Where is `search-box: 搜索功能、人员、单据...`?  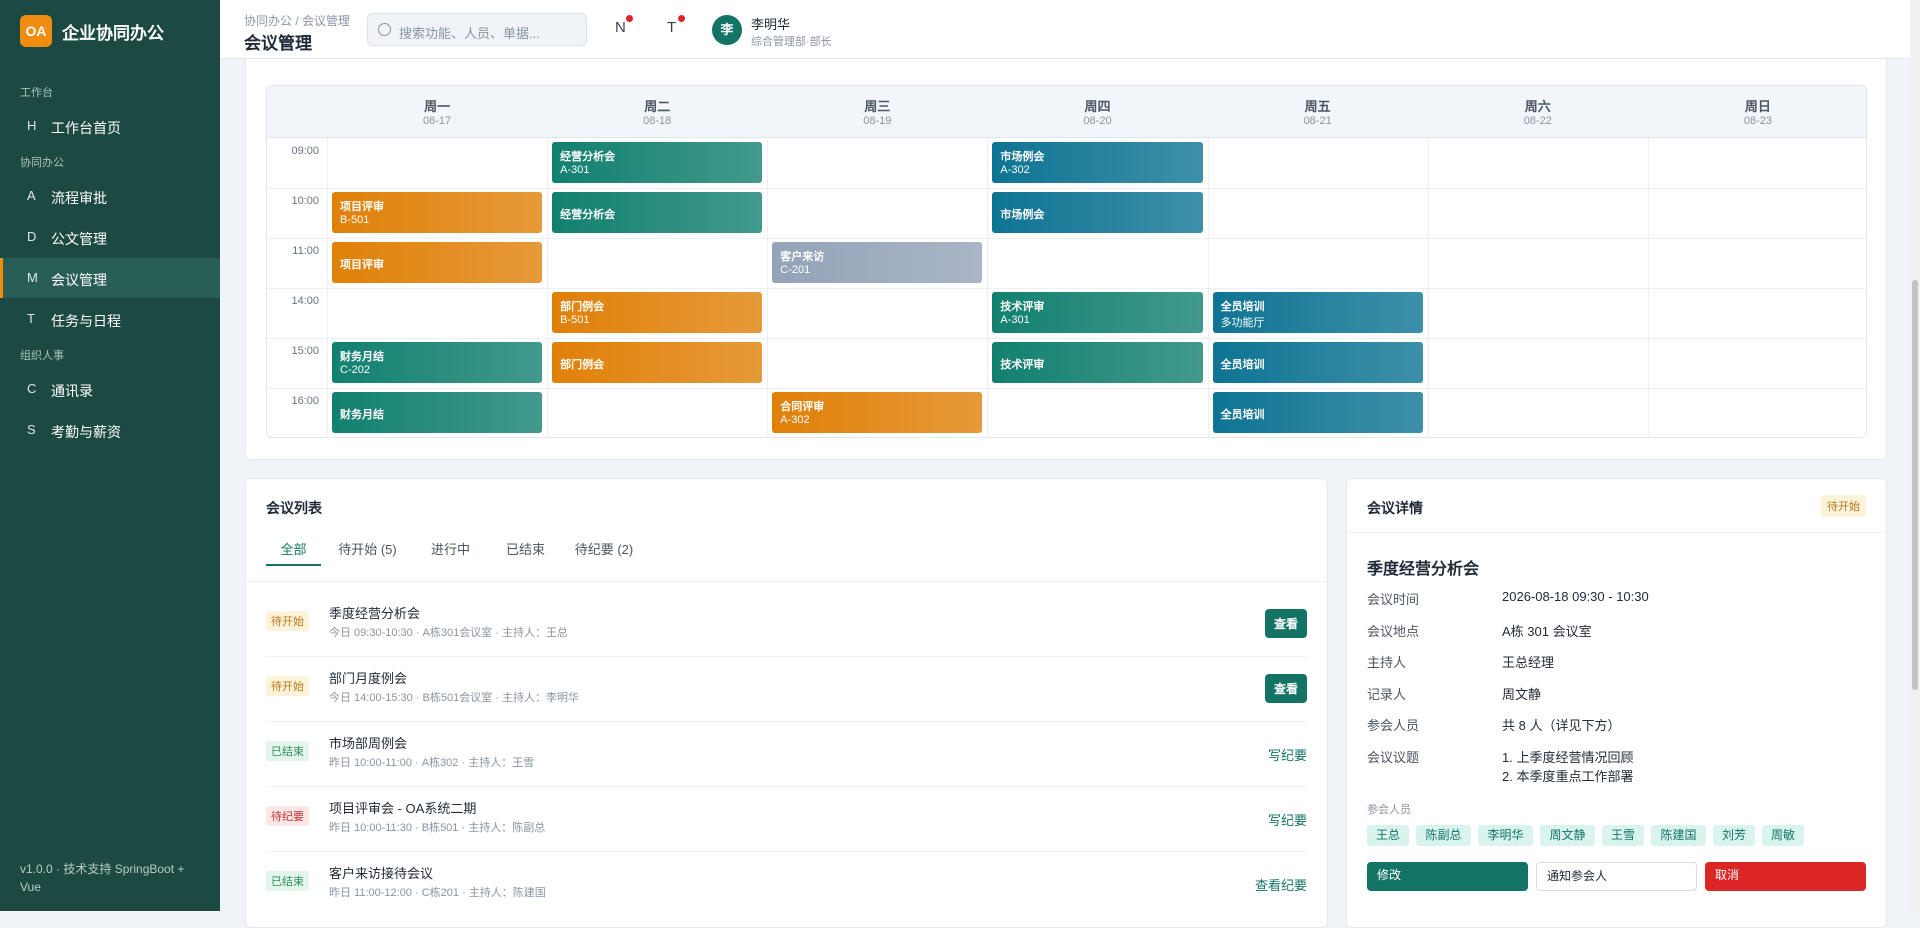
search-box: 搜索功能、人员、单据... is located at coordinates (477, 29).